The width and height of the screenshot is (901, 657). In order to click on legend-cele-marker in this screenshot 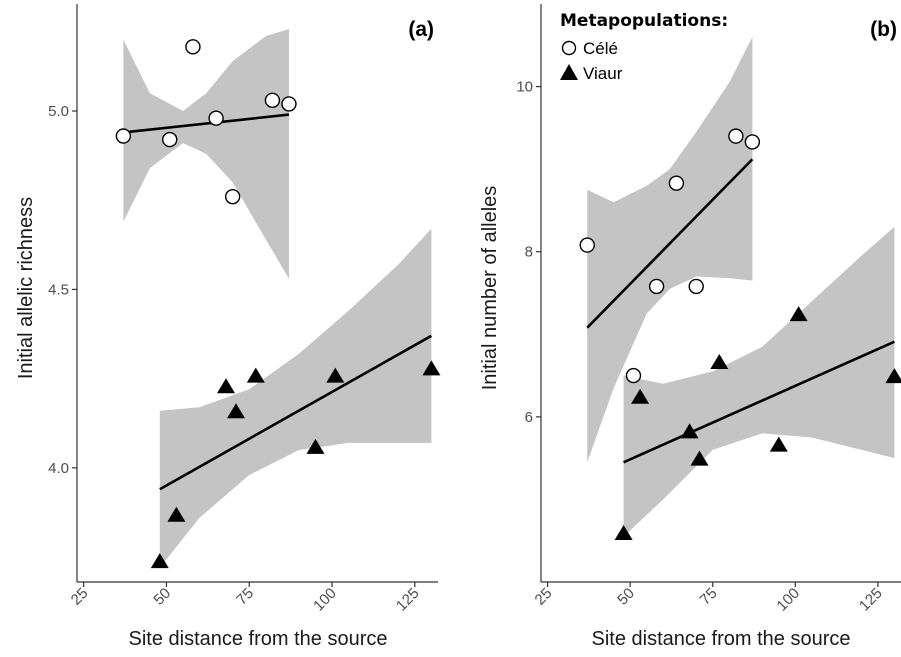, I will do `click(569, 48)`.